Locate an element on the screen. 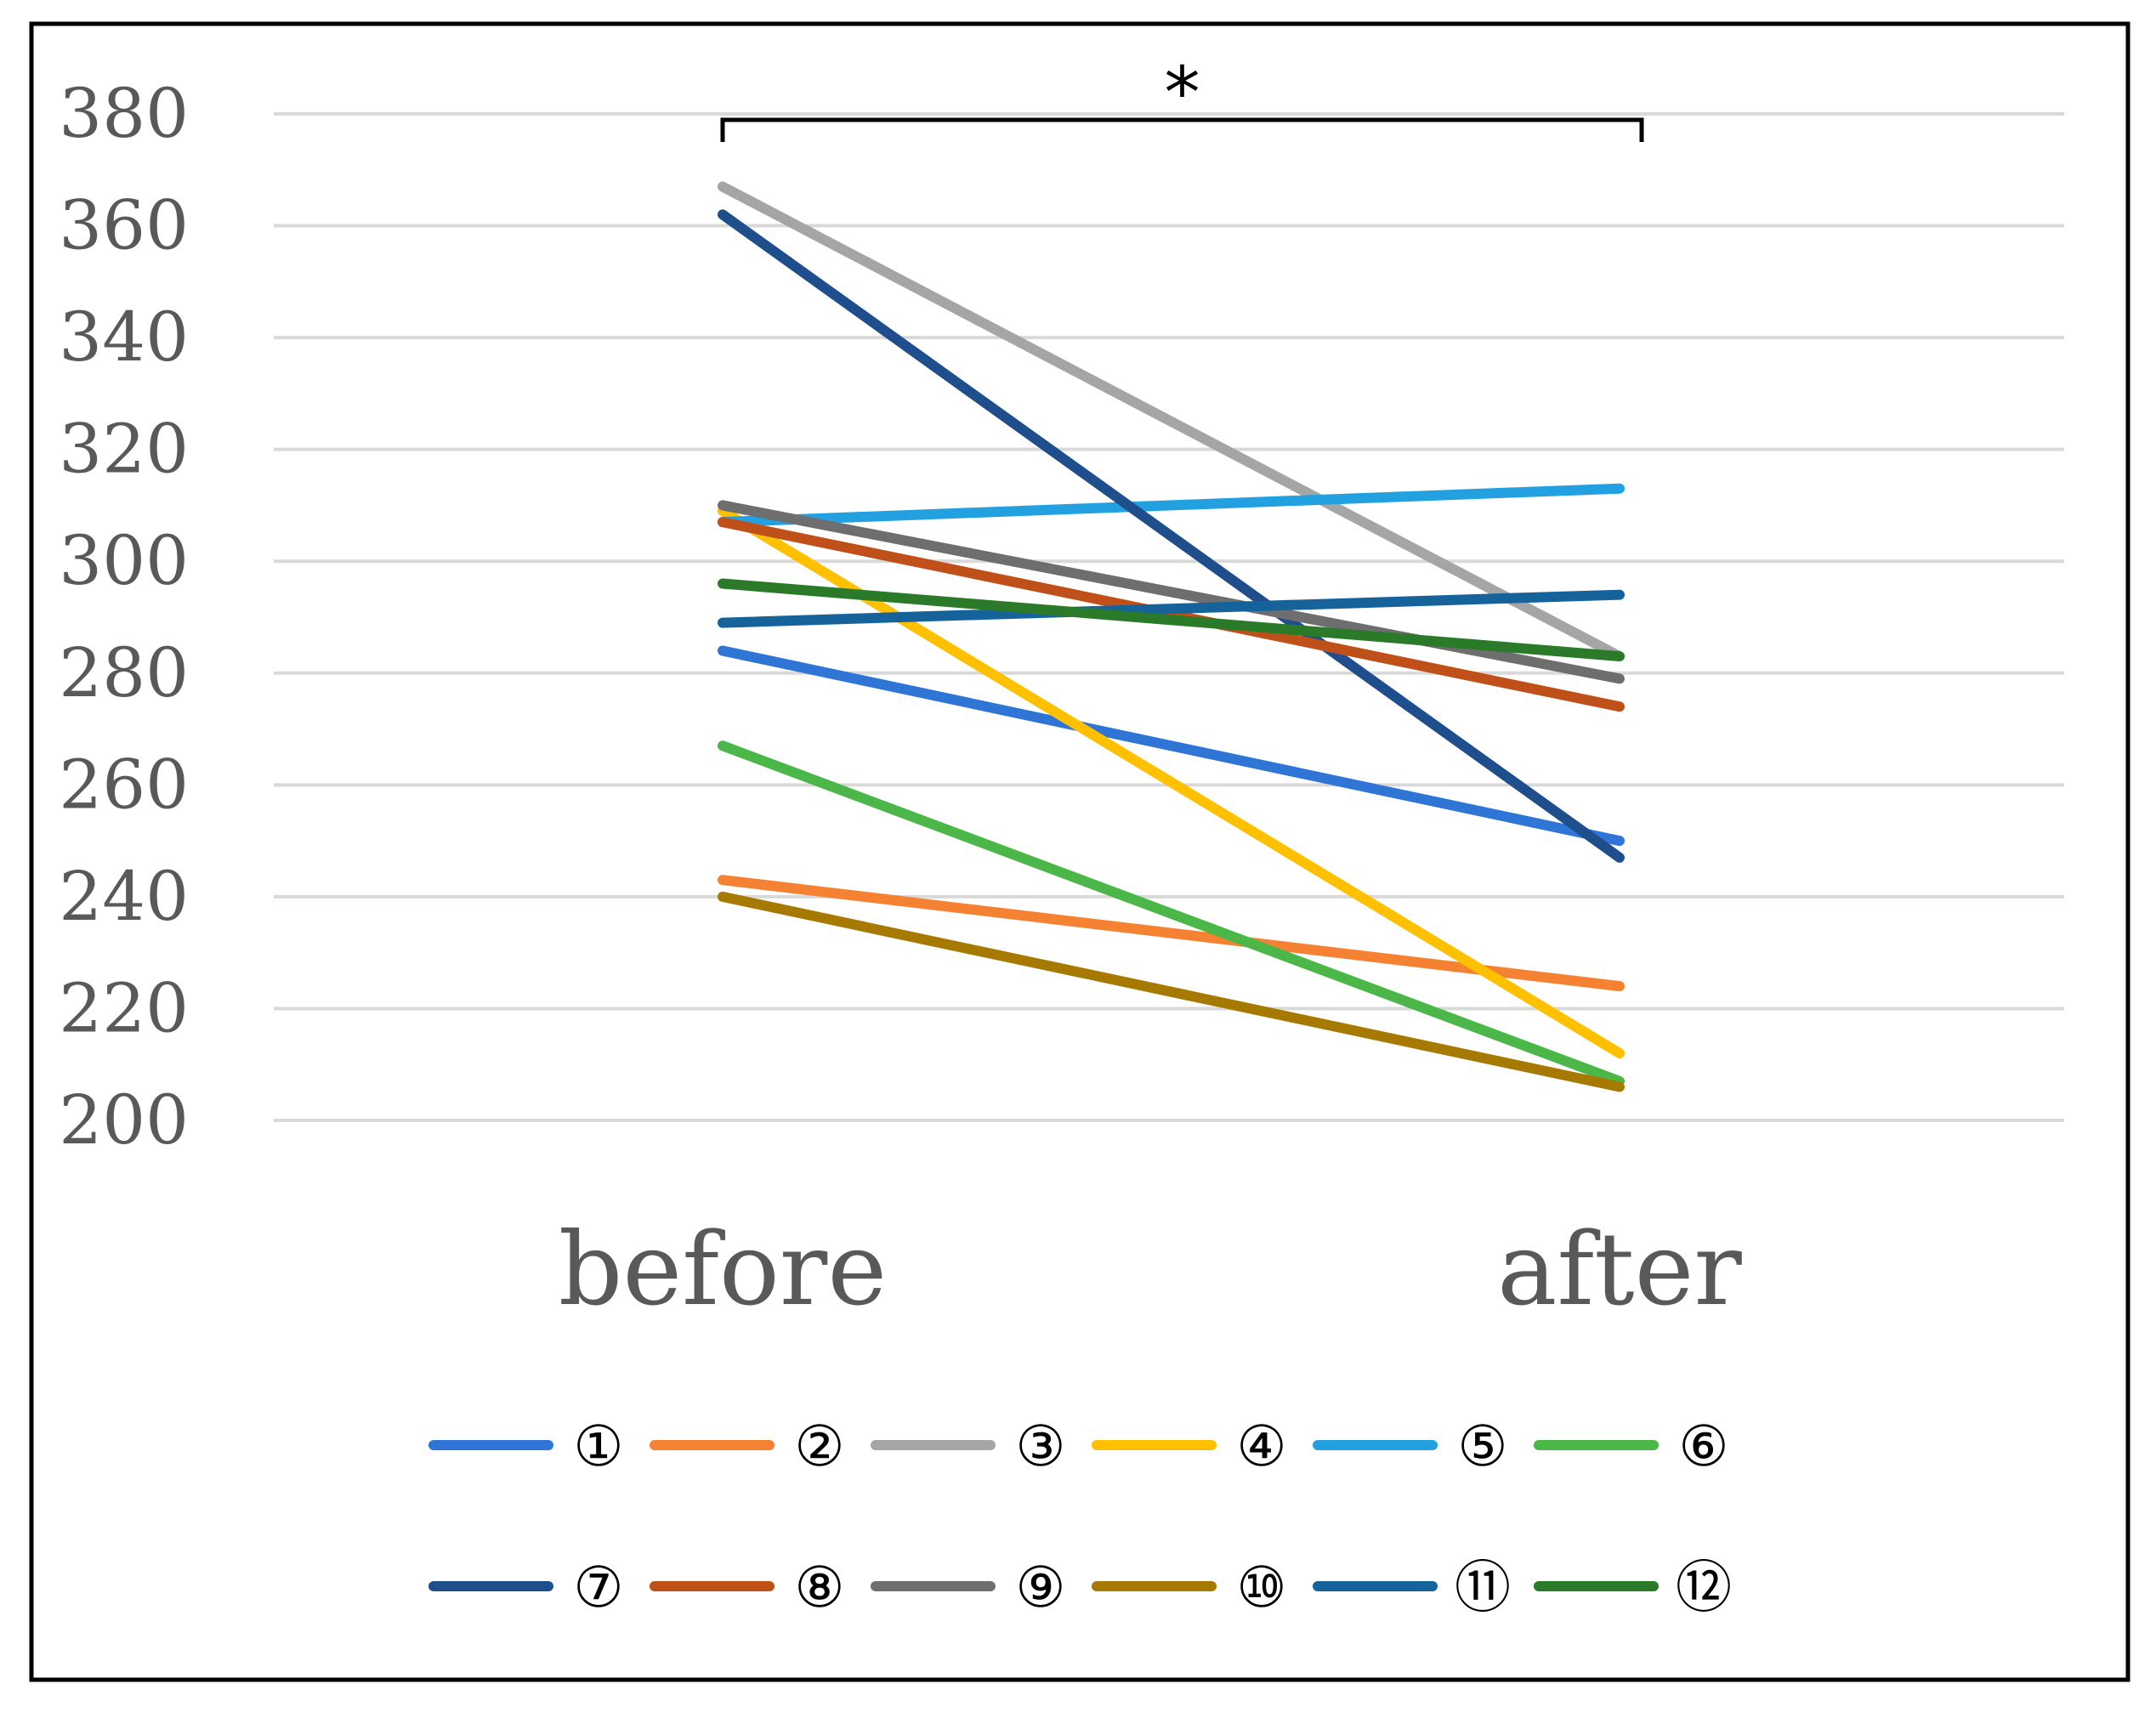 The image size is (2156, 1718). y-tick-label: 220 is located at coordinates (124, 1008).